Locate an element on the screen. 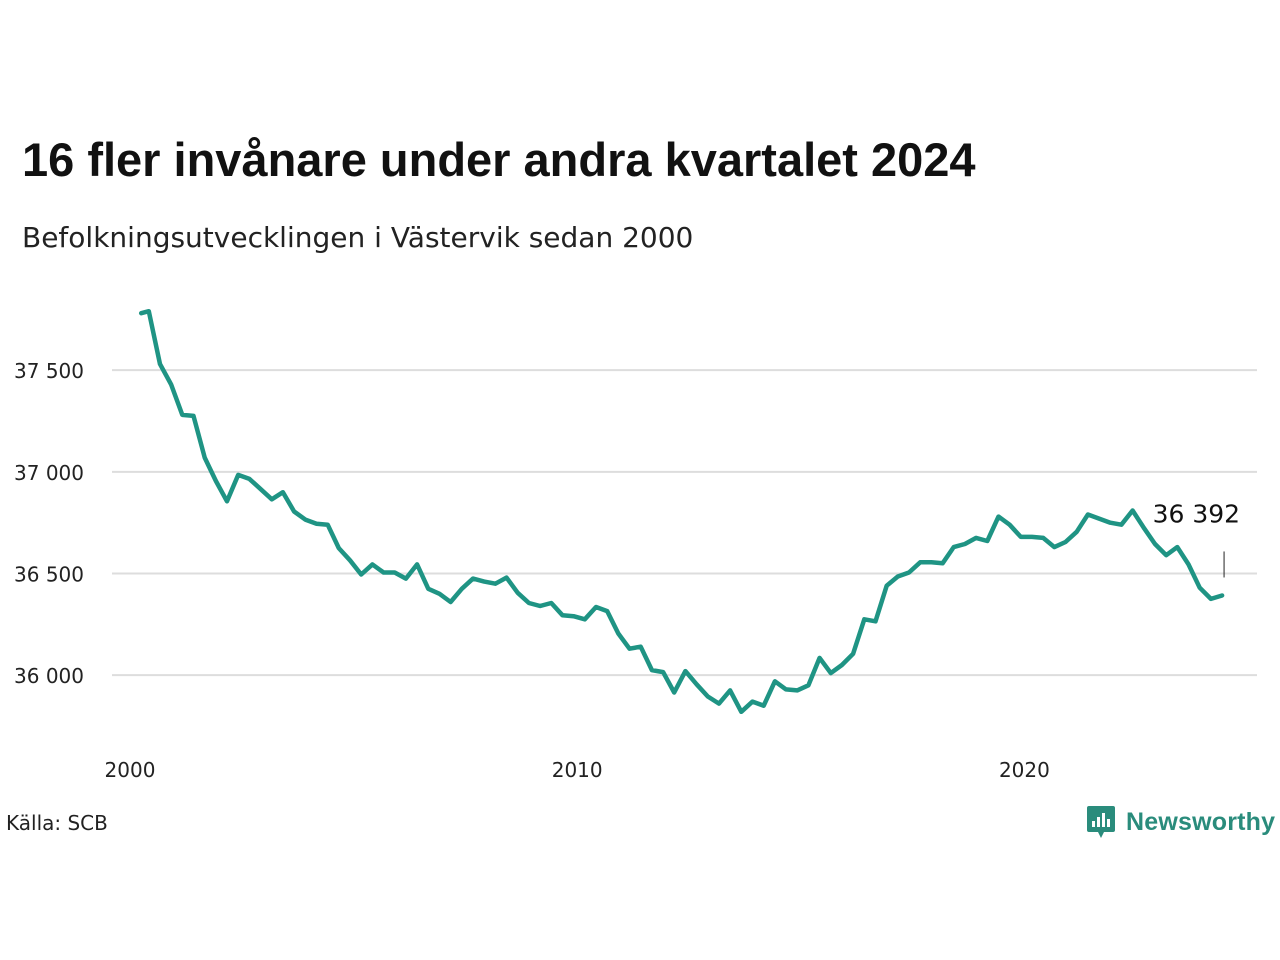  x-tick-label: 2010 is located at coordinates (577, 770).